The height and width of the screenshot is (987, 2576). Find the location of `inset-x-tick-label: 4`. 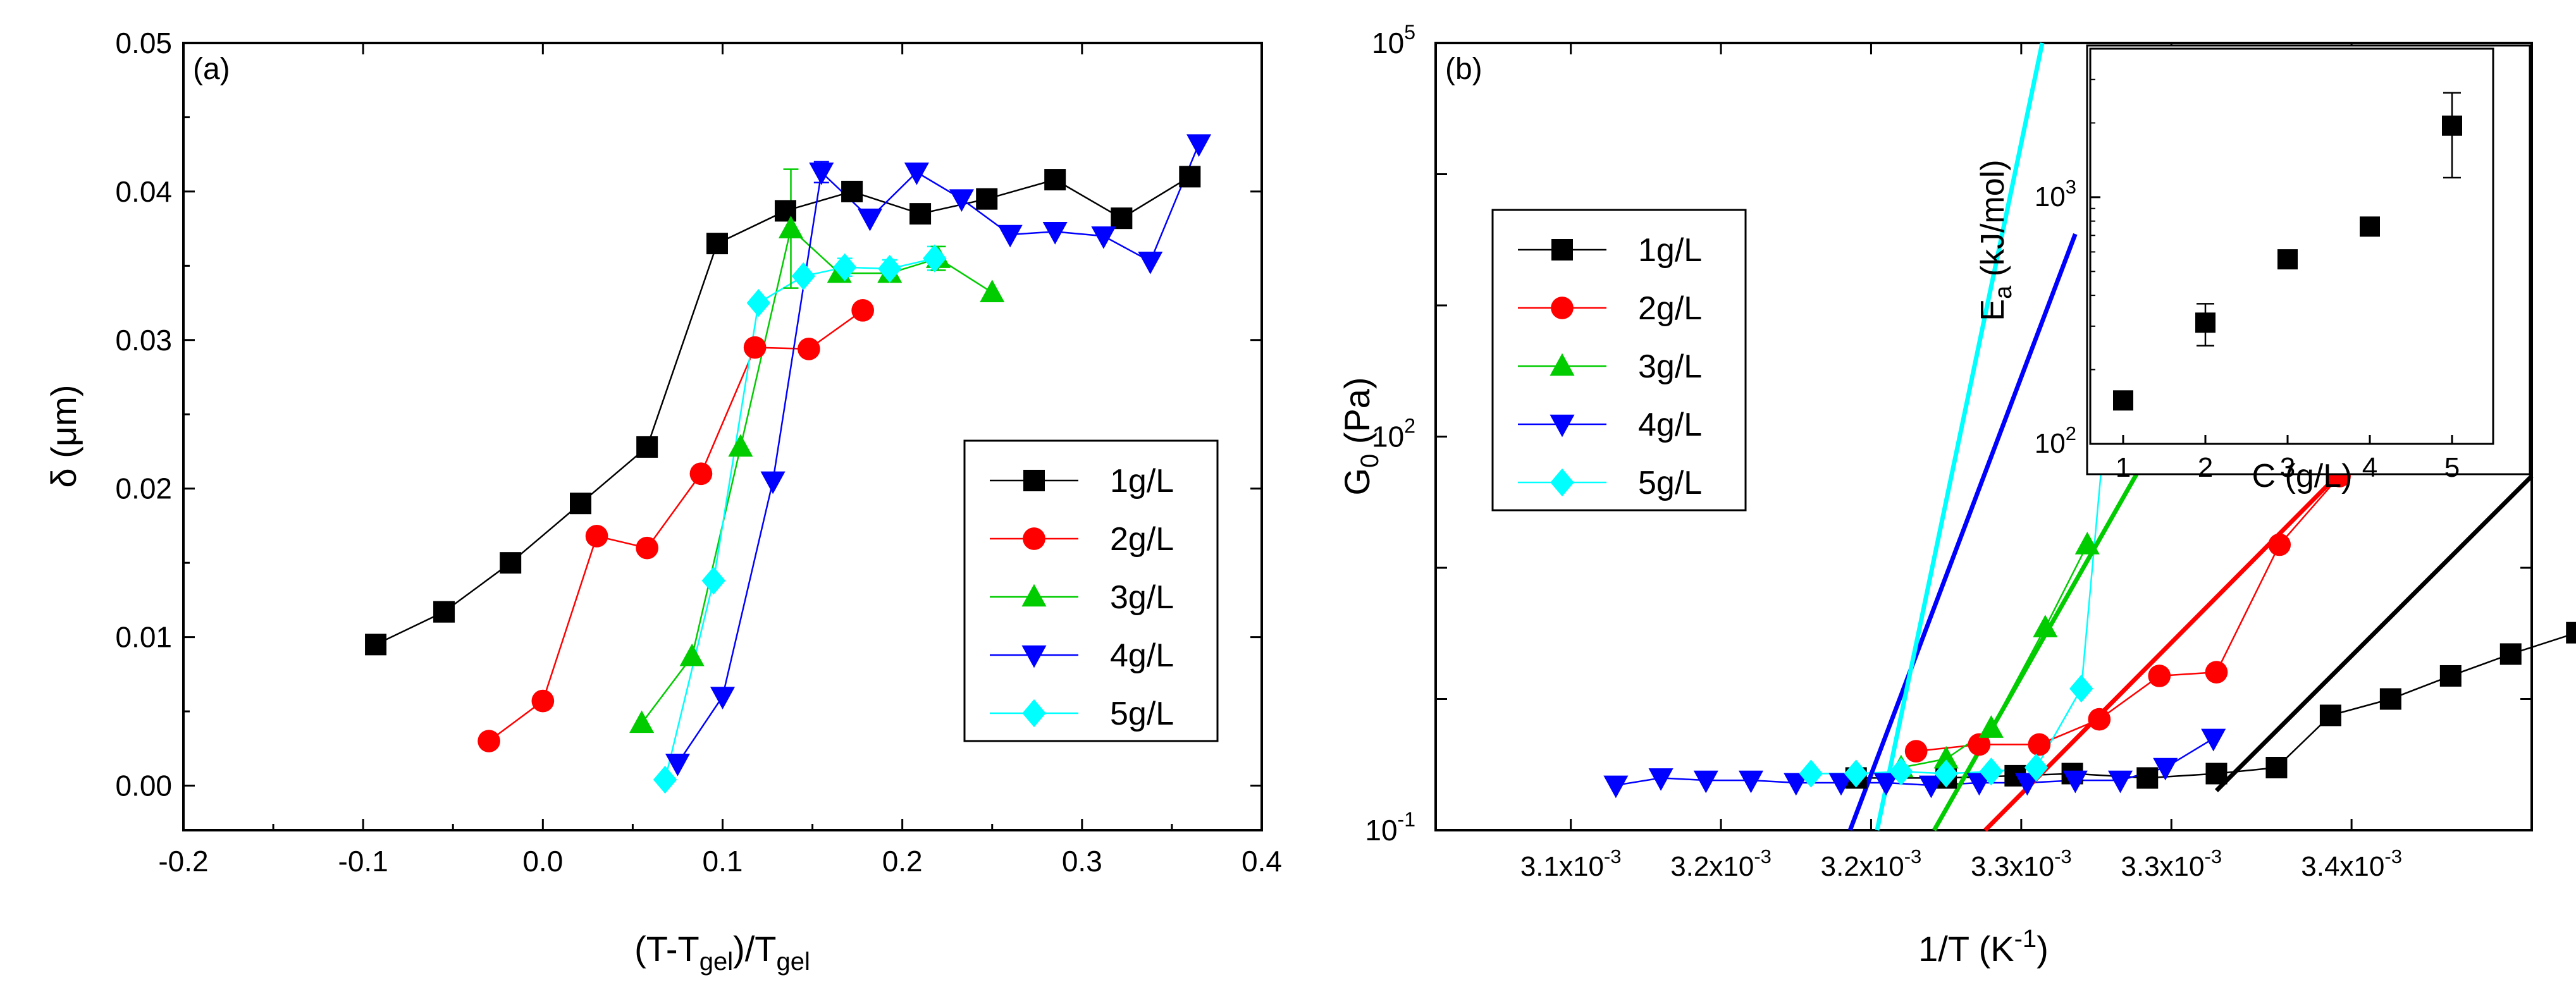

inset-x-tick-label: 4 is located at coordinates (2369, 467).